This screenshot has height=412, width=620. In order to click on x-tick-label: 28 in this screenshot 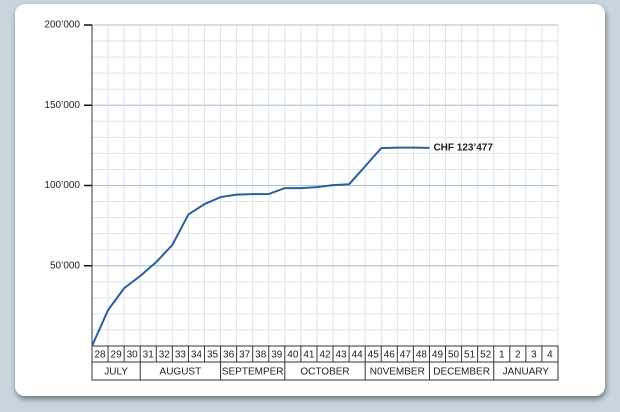, I will do `click(100, 355)`.